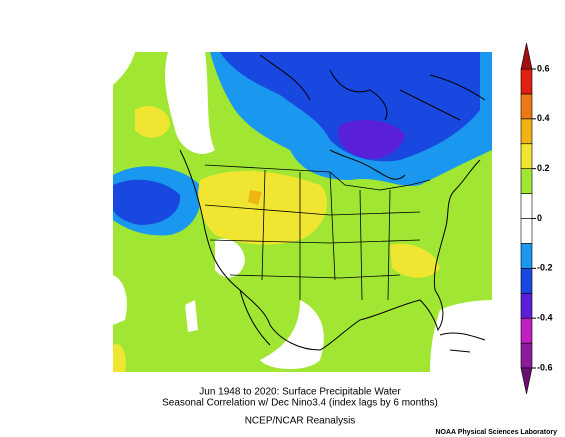 The height and width of the screenshot is (437, 565). Describe the element at coordinates (543, 118) in the screenshot. I see `colorbar-tick-label: 0.4` at that location.